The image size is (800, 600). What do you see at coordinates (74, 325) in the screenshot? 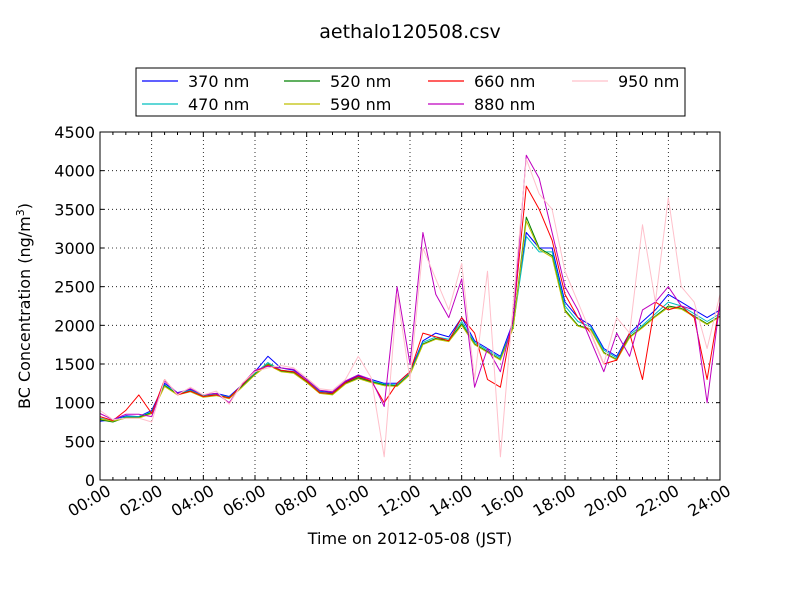
I see `y-tick-label: 2000` at bounding box center [74, 325].